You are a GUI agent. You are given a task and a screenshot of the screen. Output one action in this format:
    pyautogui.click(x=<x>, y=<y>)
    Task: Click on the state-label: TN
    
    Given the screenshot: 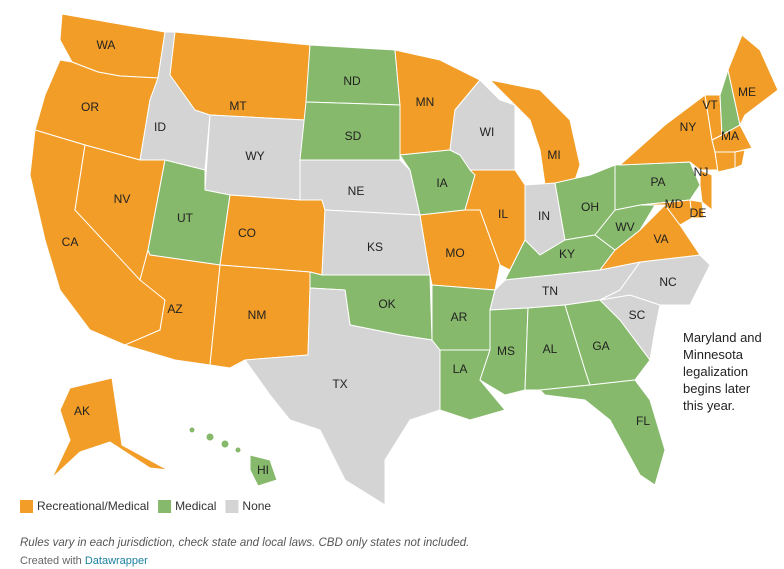 What is the action you would take?
    pyautogui.click(x=550, y=291)
    